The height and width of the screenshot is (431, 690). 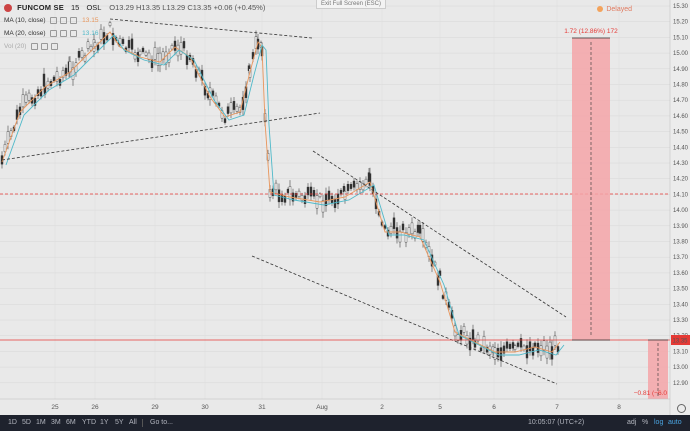 What do you see at coordinates (151, 7) in the screenshot?
I see `high-value: 13.35` at bounding box center [151, 7].